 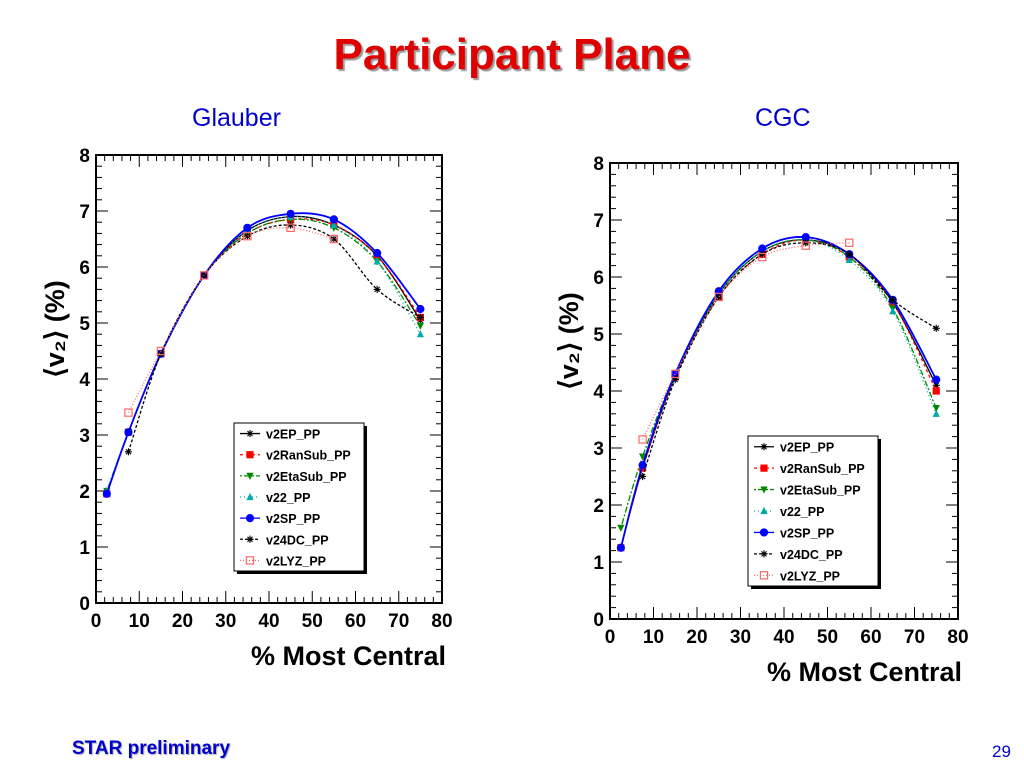 I want to click on y-tick-label: 0, so click(x=598, y=620).